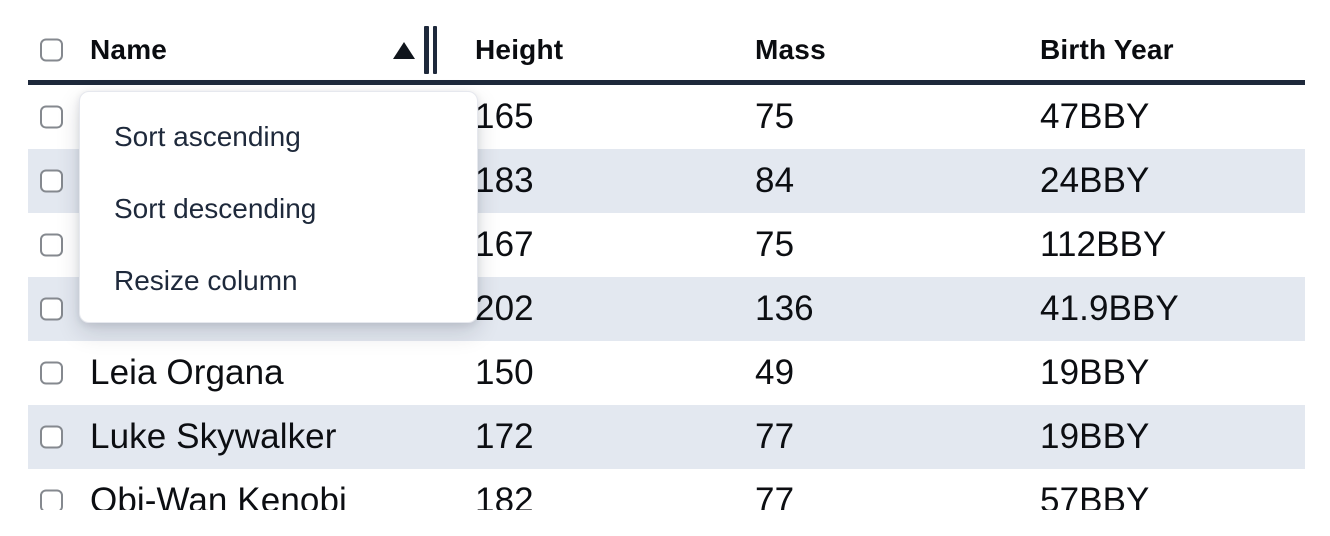  What do you see at coordinates (206, 280) in the screenshot?
I see `menu-item-resize-column: Resize column` at bounding box center [206, 280].